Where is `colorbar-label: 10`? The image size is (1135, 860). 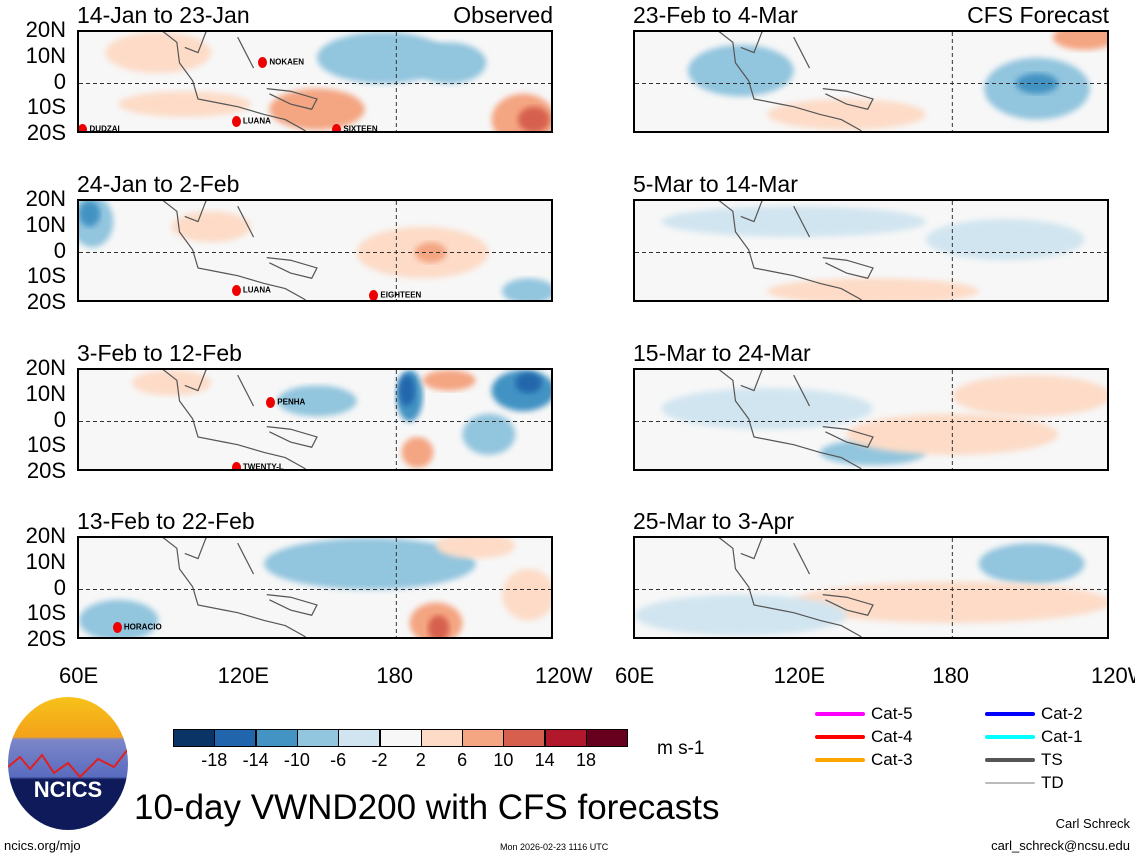
colorbar-label: 10 is located at coordinates (503, 760).